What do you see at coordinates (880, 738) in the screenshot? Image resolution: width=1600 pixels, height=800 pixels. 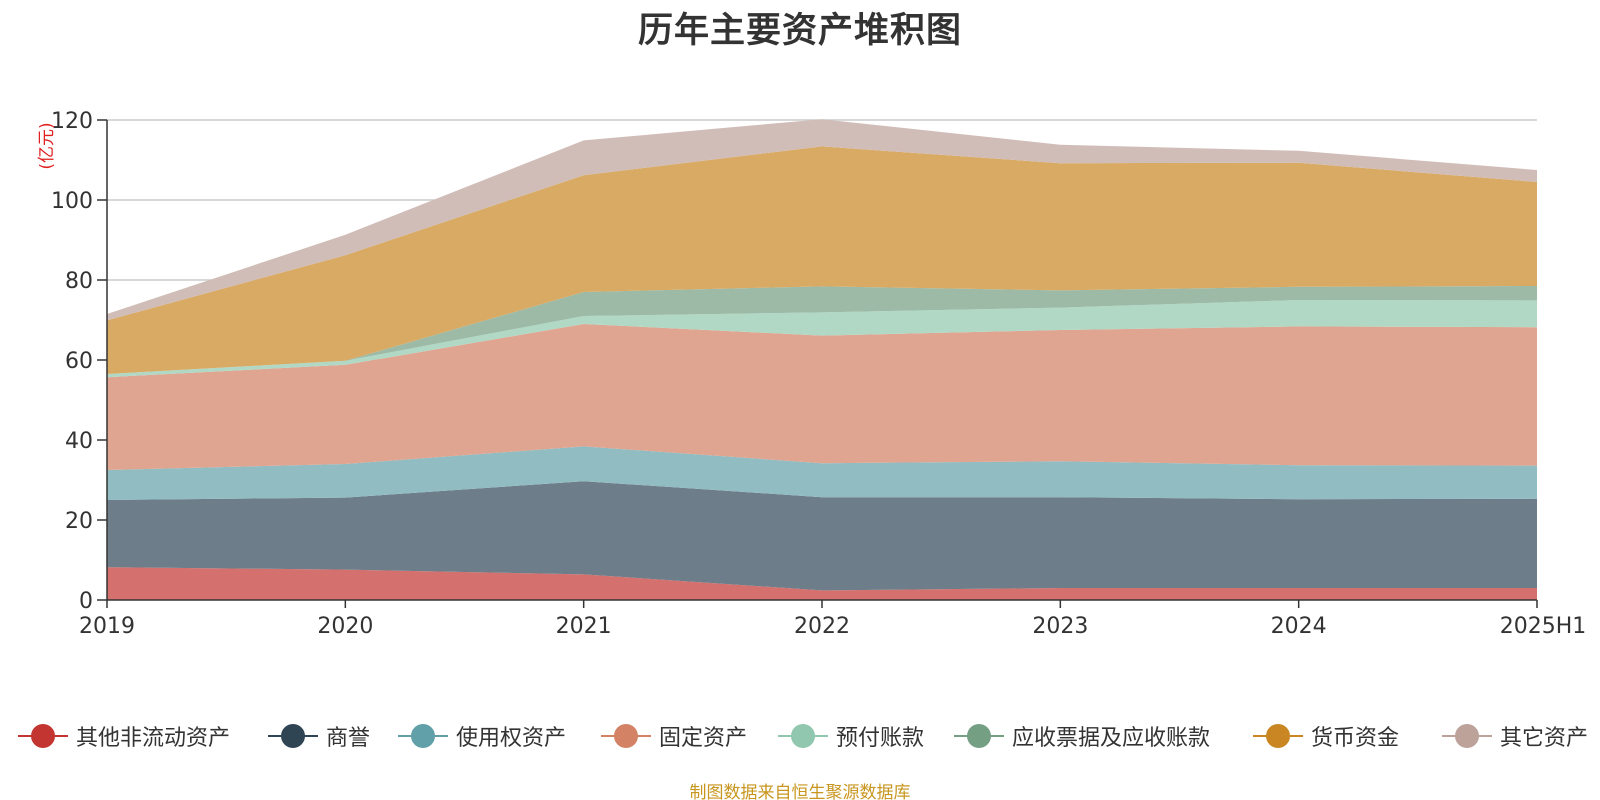 I see `legend-label: 预付账款` at bounding box center [880, 738].